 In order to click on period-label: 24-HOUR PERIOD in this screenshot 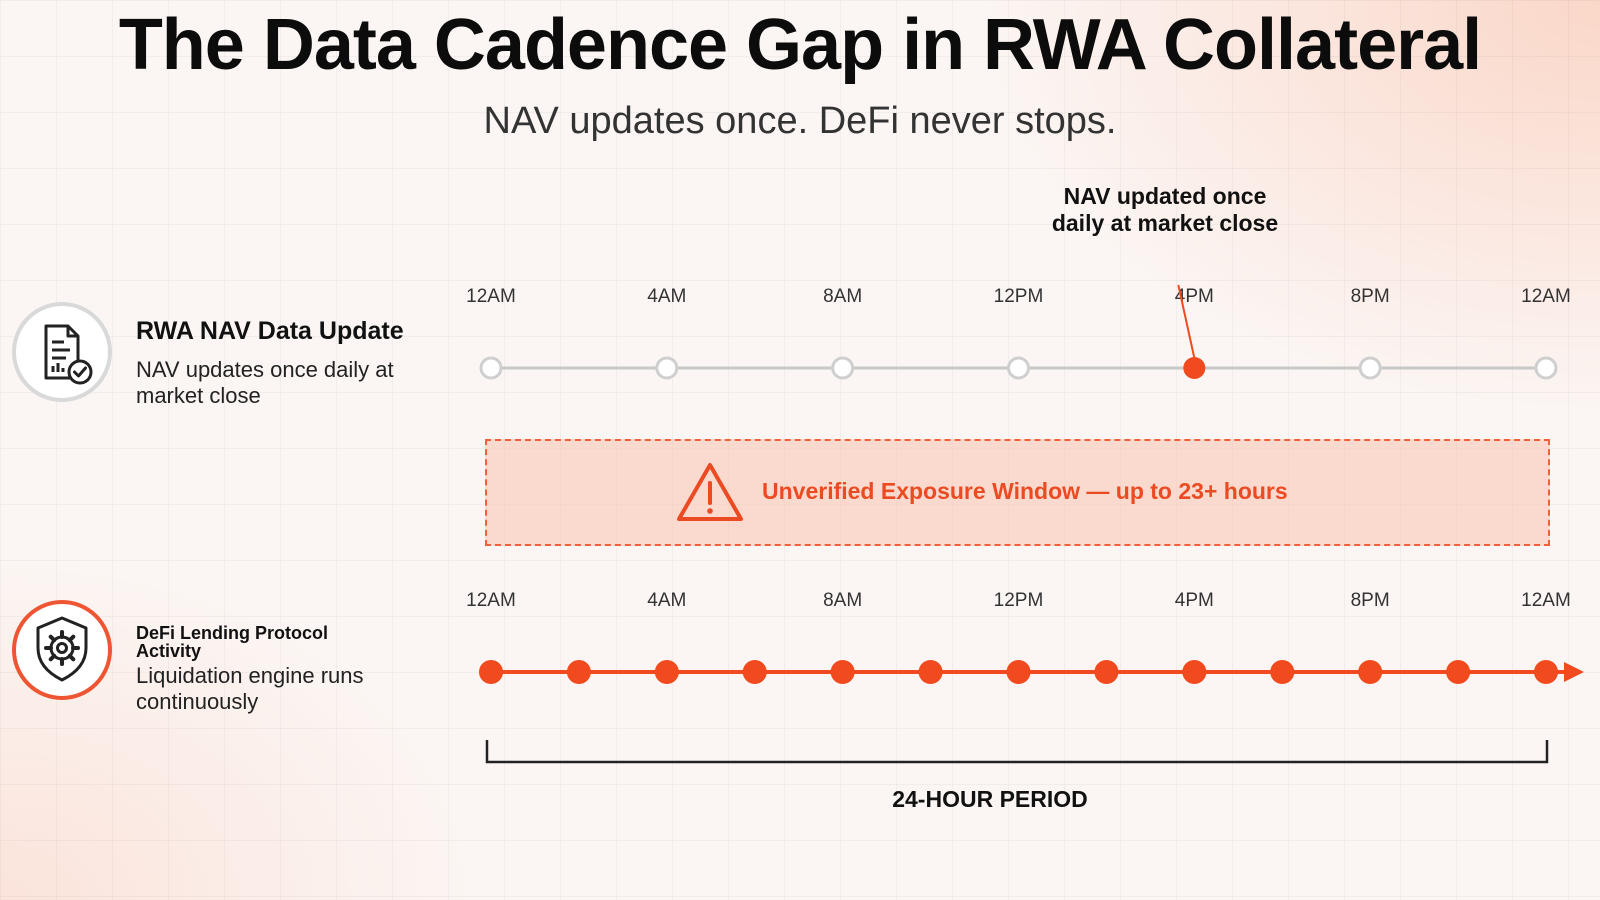, I will do `click(990, 799)`.